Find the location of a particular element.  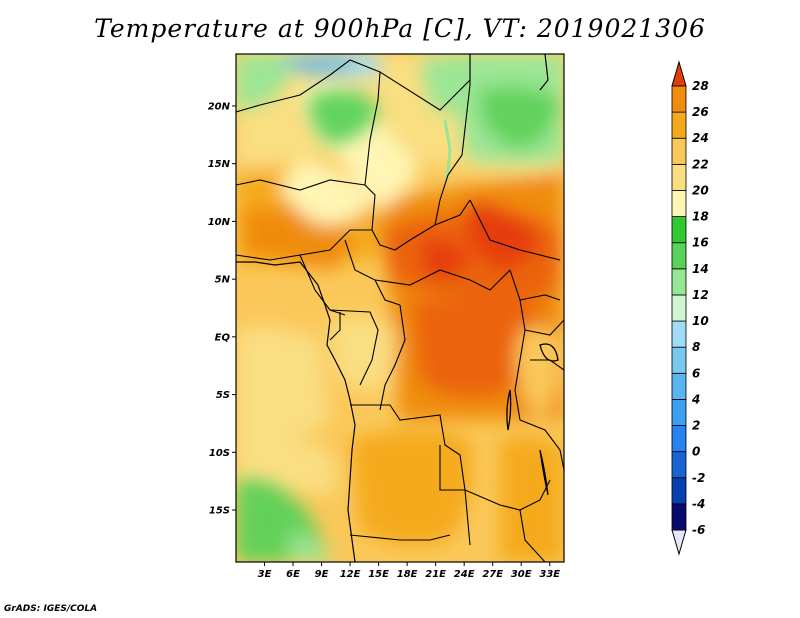

longitude-axis: 3E 6E 9E 12E 15E 18E 21E 24E 27E 30E 33E is located at coordinates (409, 571).